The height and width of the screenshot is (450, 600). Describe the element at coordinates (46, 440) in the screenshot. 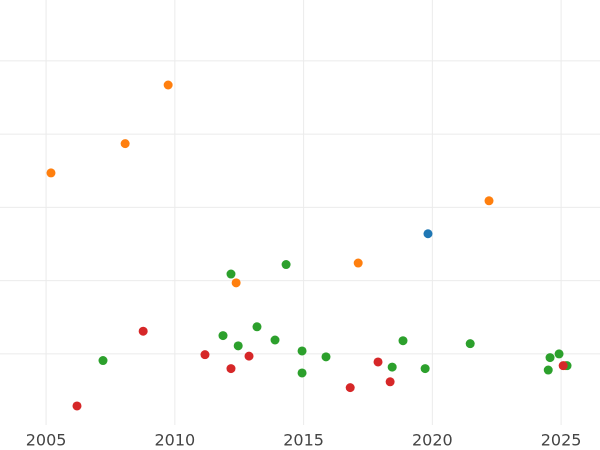

I see `x-tick-label: 2005` at that location.